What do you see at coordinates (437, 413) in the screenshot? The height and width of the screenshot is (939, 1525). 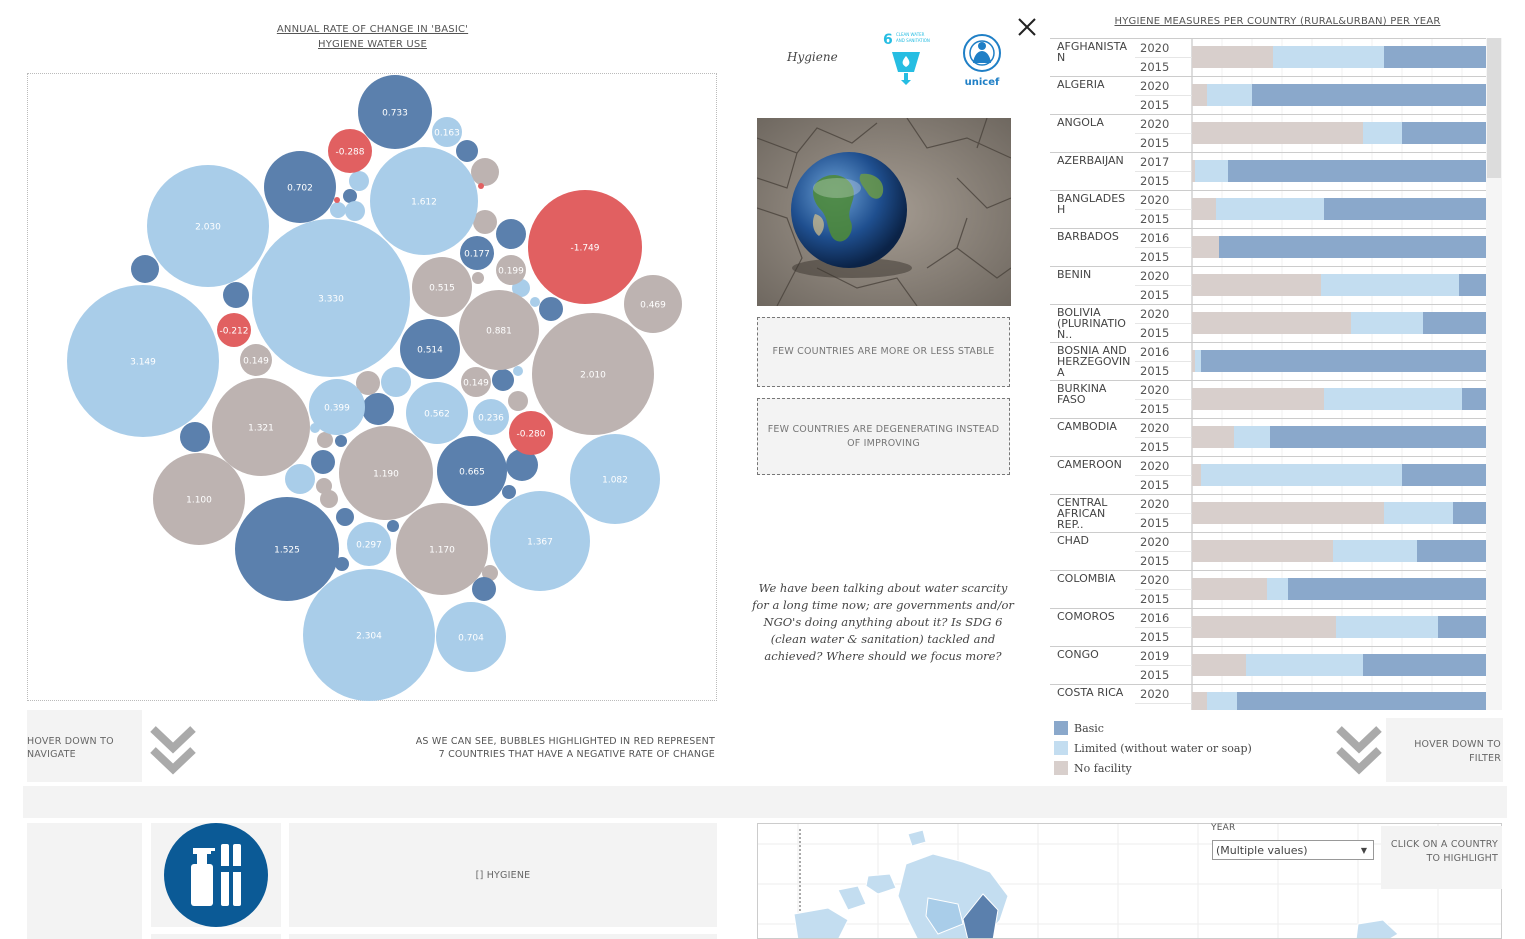 I see `bubble: 0.562` at bounding box center [437, 413].